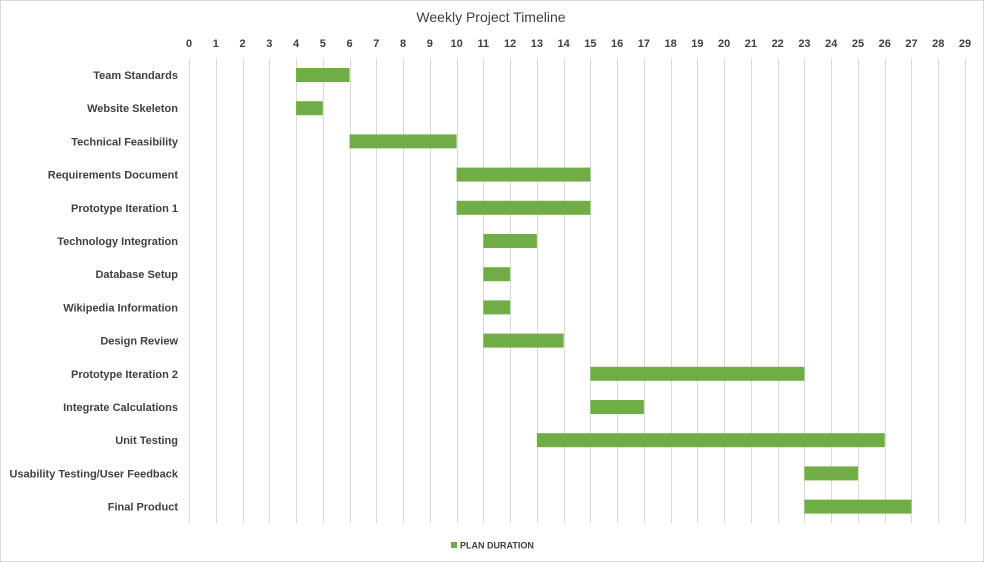 This screenshot has width=984, height=562. What do you see at coordinates (497, 546) in the screenshot?
I see `legend-label: PLAN DURATION` at bounding box center [497, 546].